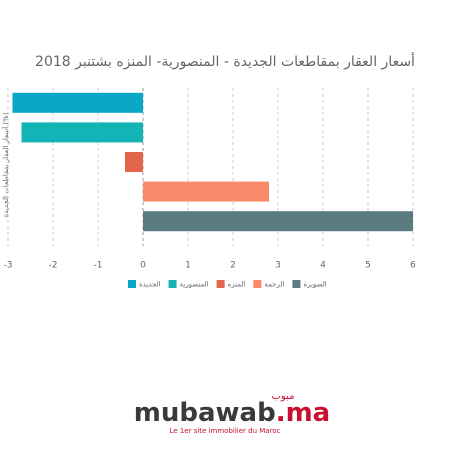  Describe the element at coordinates (274, 285) in the screenshot. I see `legend-label: الرحمة` at that location.